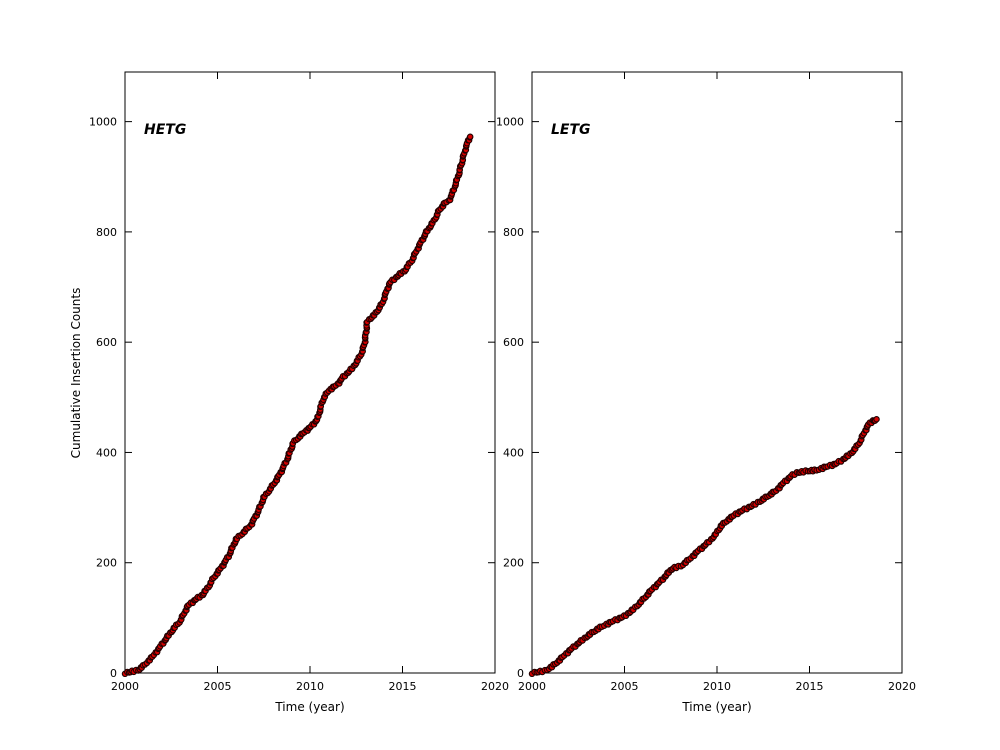  Describe the element at coordinates (571, 130) in the screenshot. I see `annotation-letg: LETG` at that location.